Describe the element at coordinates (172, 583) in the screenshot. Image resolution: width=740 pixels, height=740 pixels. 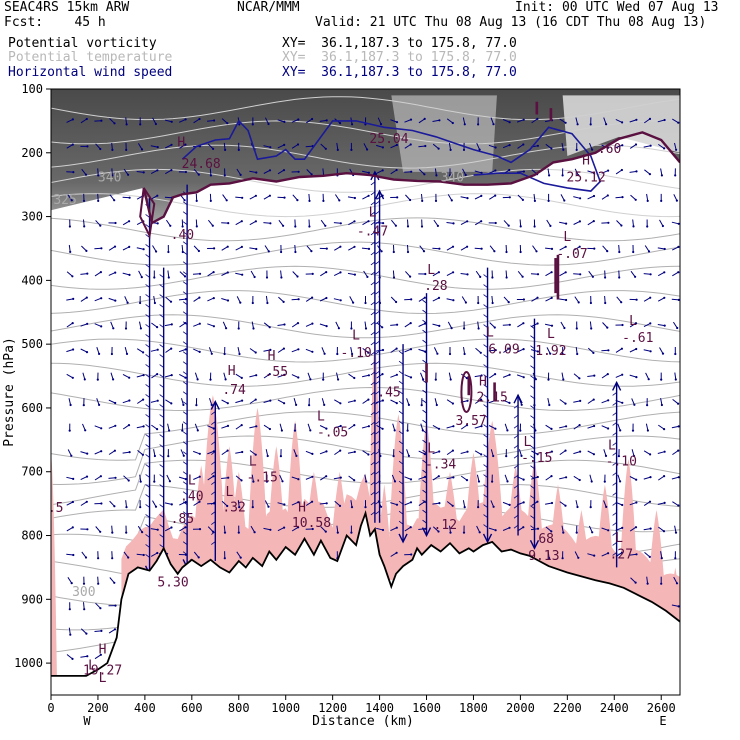
I see `annotation-label: 5.30` at that location.